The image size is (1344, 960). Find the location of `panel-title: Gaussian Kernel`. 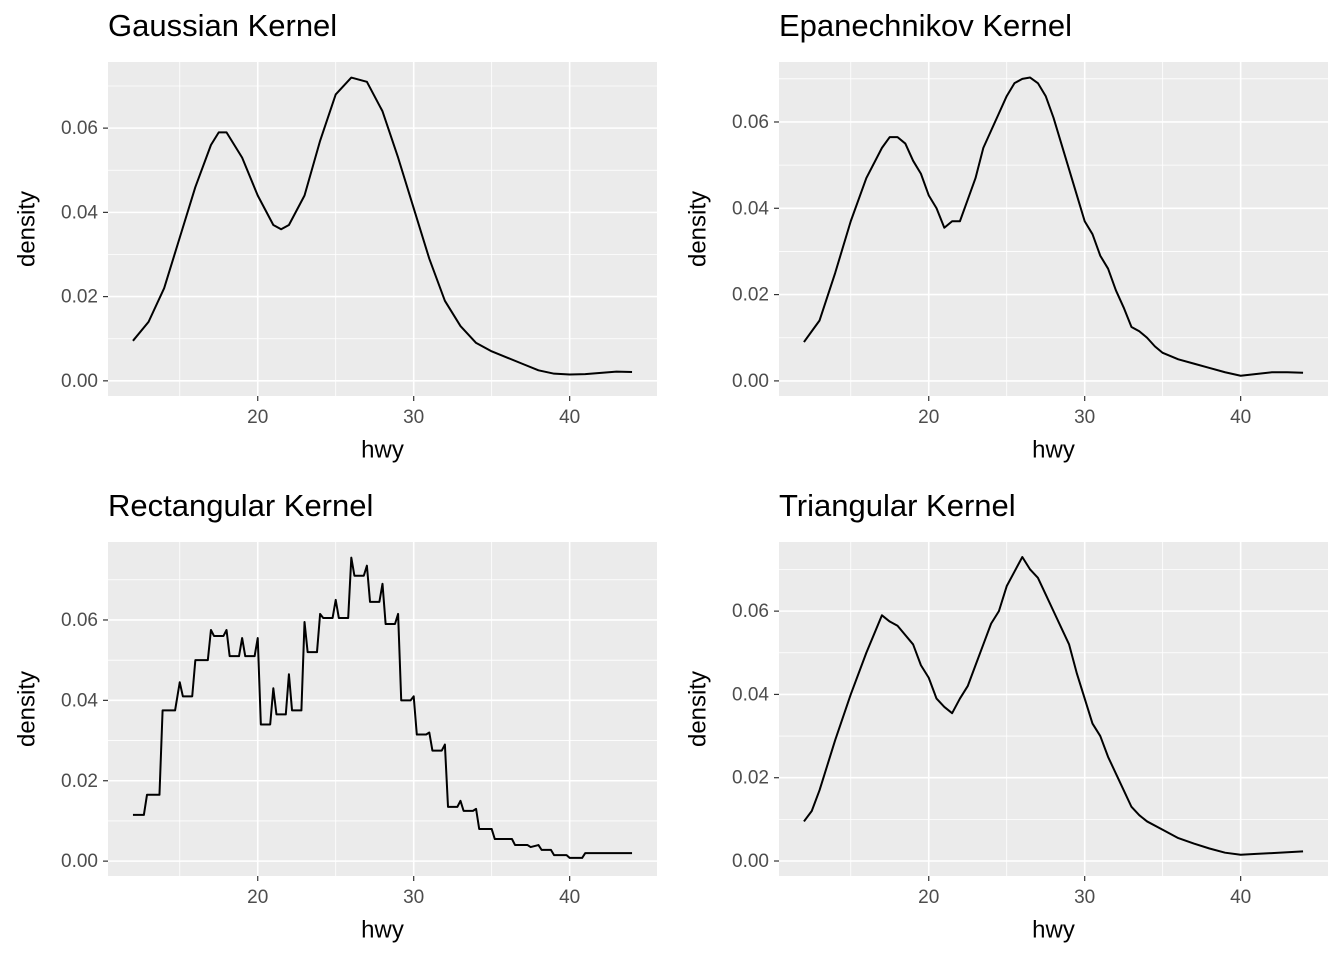

panel-title: Gaussian Kernel is located at coordinates (222, 25).